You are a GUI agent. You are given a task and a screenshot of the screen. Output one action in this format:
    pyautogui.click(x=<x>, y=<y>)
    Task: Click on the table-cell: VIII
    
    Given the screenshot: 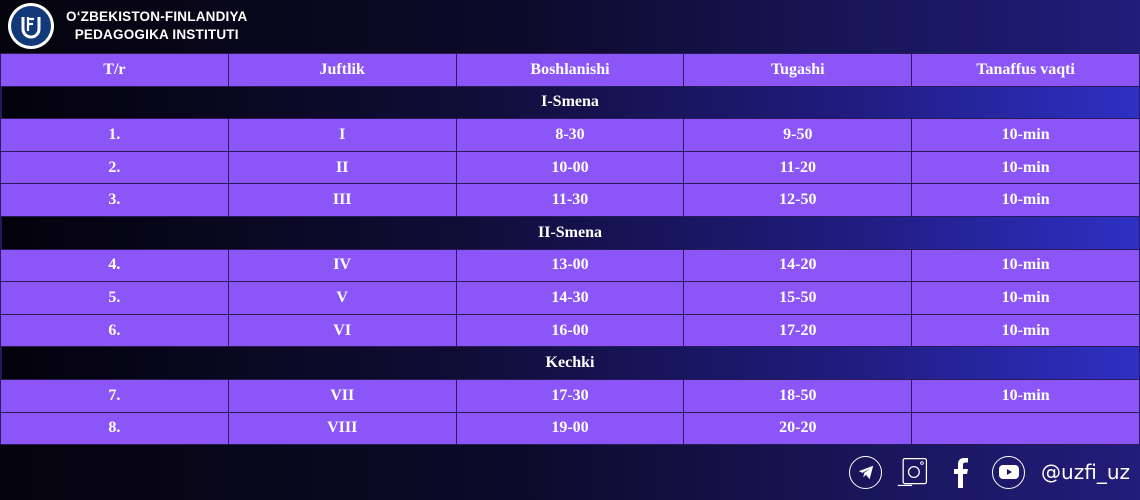 What is the action you would take?
    pyautogui.click(x=342, y=428)
    